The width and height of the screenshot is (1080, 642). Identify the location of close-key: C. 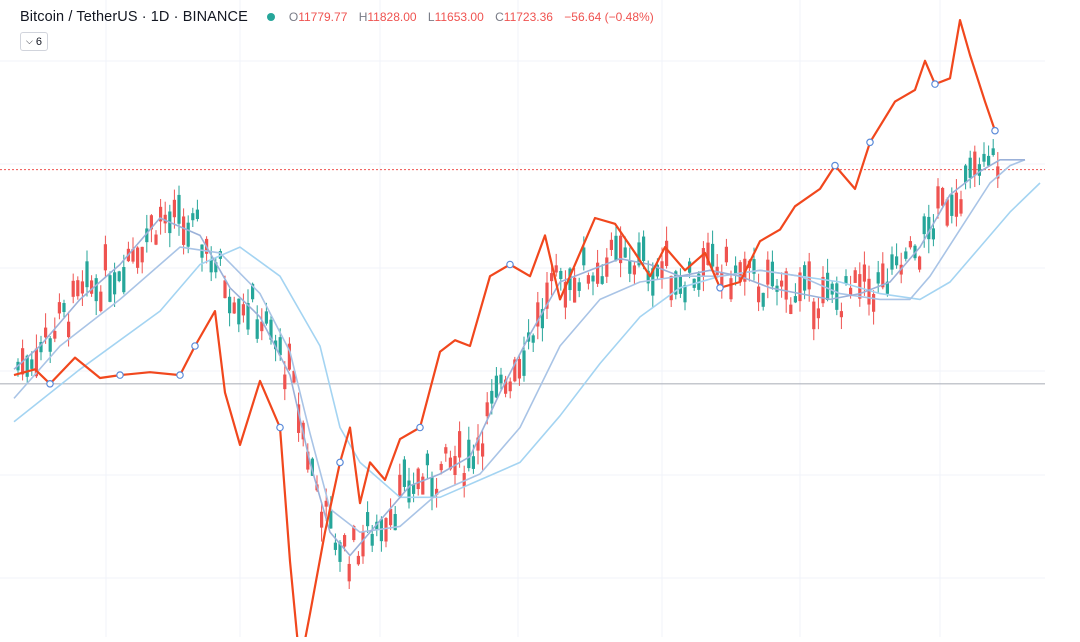
(499, 17).